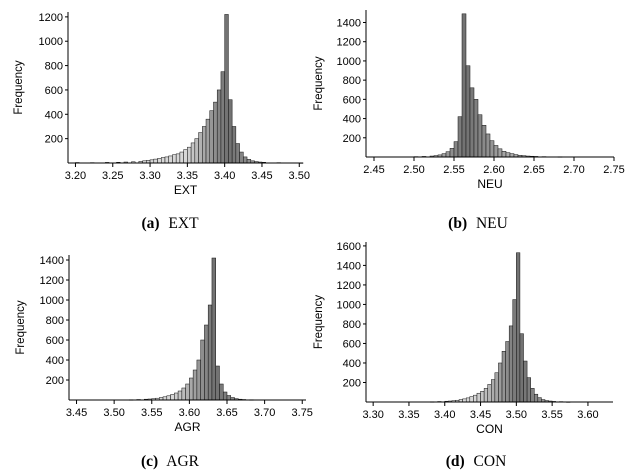 This screenshot has width=642, height=474. What do you see at coordinates (187, 176) in the screenshot?
I see `x-tick-label: 3.35` at bounding box center [187, 176].